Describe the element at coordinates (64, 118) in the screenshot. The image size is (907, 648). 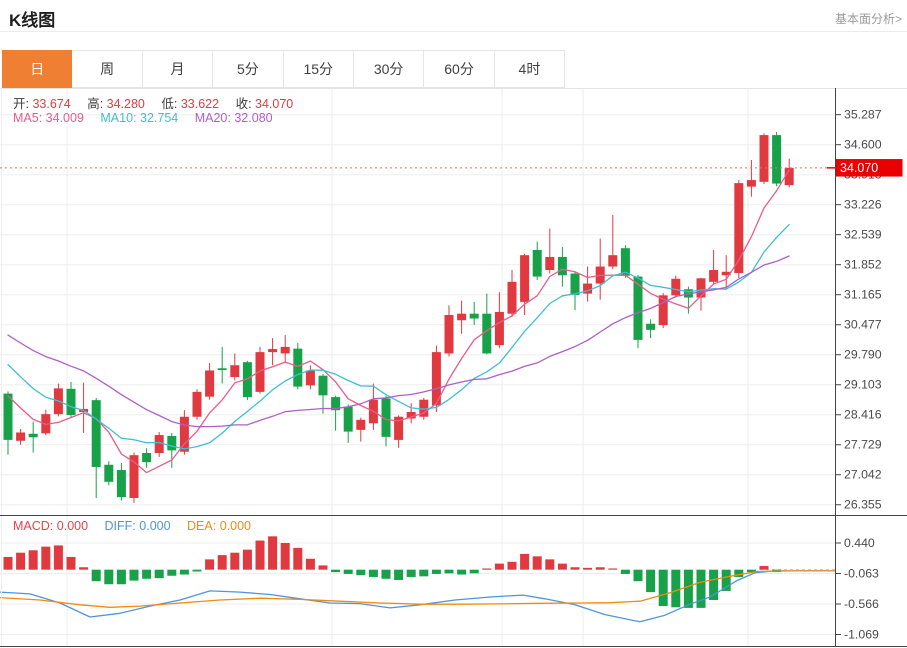
I see `ma5-value: 34.009` at that location.